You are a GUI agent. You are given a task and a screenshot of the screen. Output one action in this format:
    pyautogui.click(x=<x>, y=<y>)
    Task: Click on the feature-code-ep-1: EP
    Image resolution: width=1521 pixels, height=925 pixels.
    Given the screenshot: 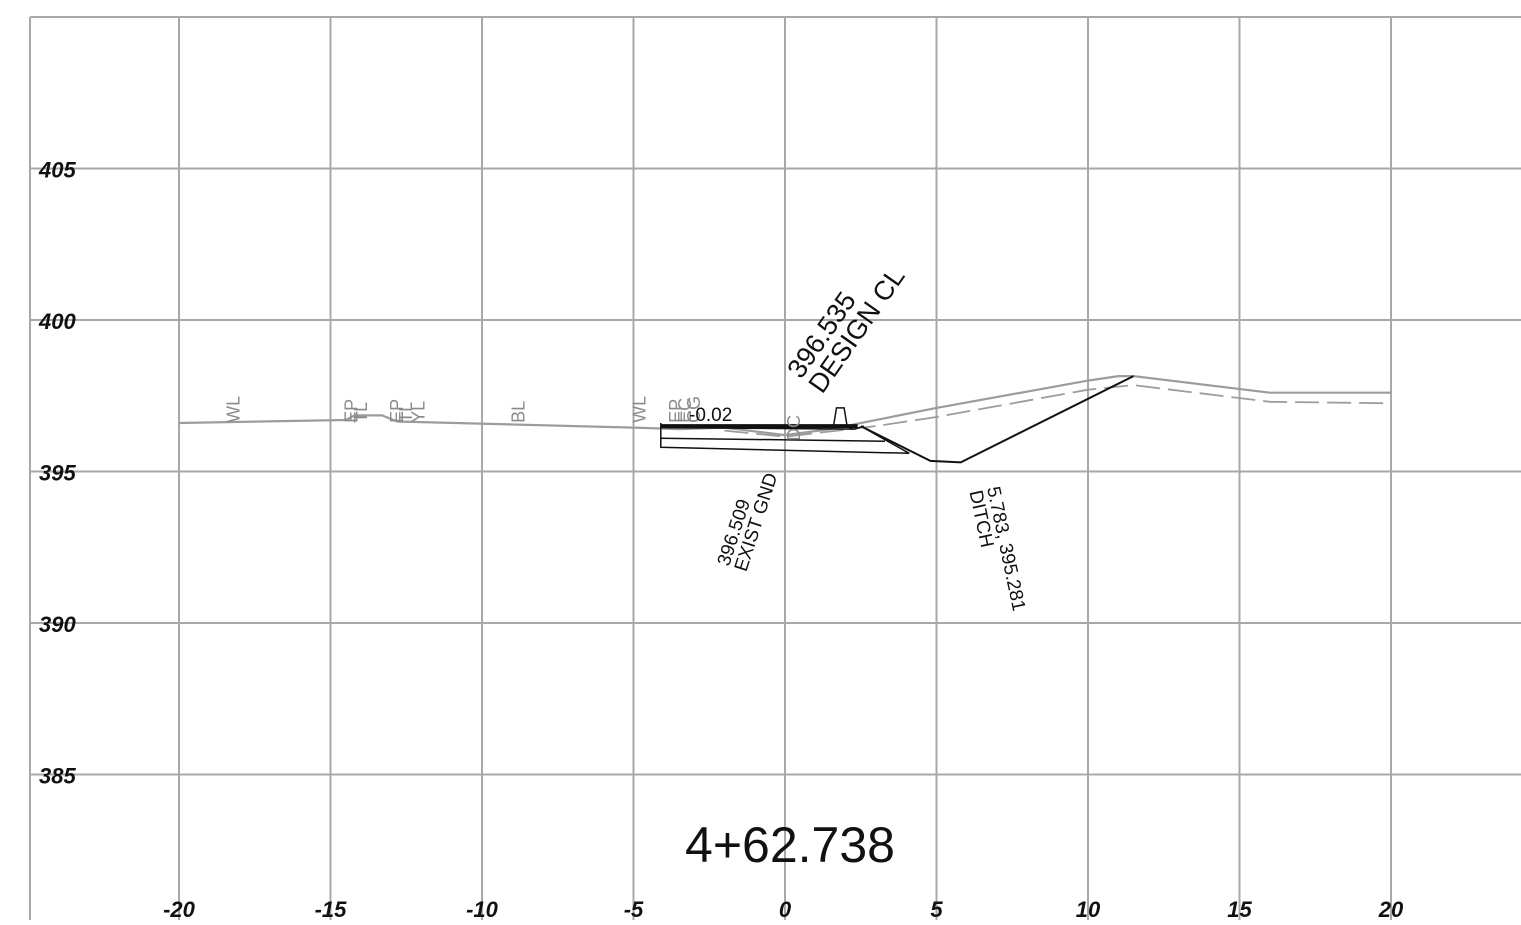 What is the action you would take?
    pyautogui.click(x=352, y=411)
    